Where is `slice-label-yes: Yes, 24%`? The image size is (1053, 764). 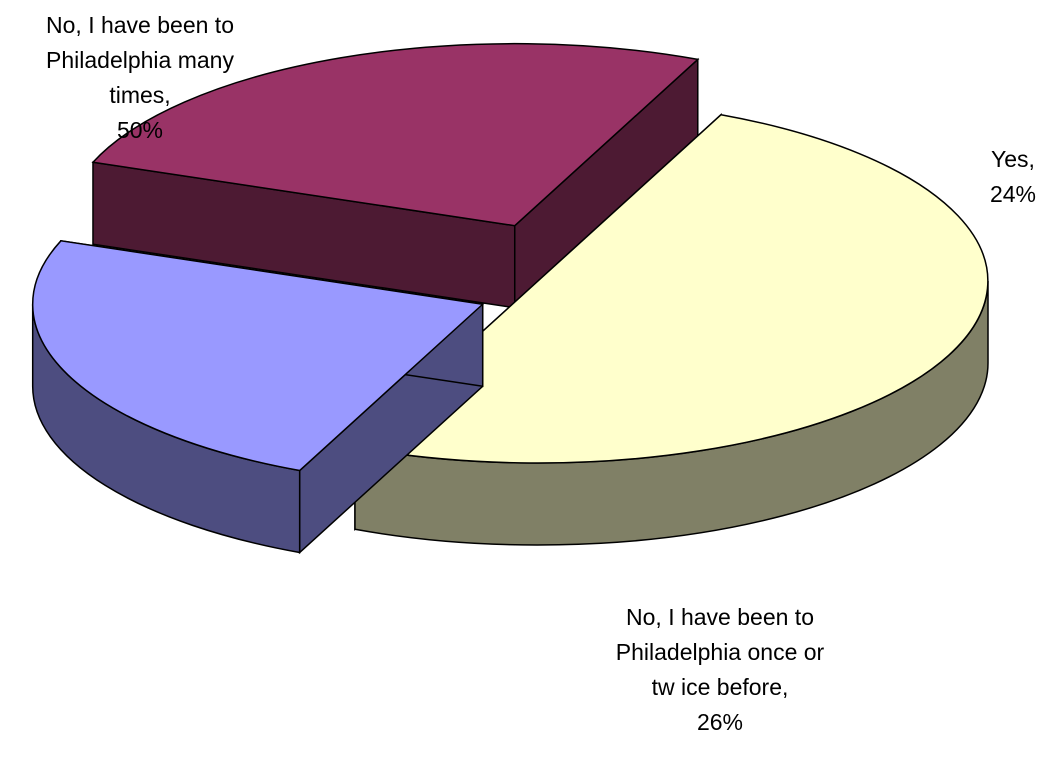
slice-label-yes: Yes, 24% is located at coordinates (1013, 176).